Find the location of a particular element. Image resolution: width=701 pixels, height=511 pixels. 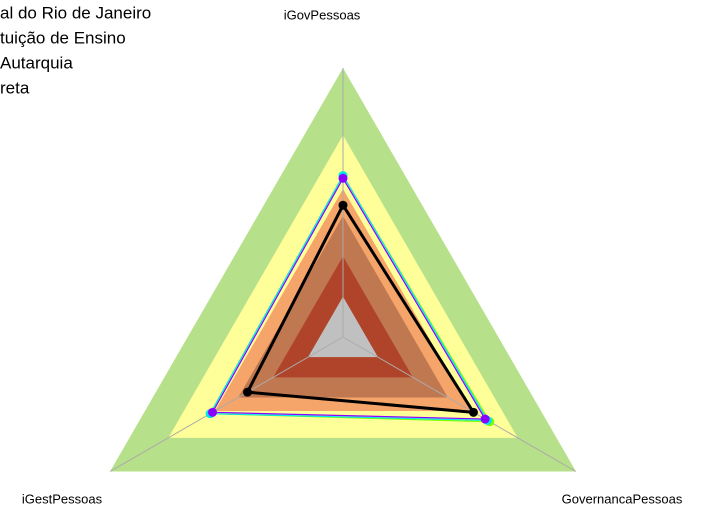

legend-label: tuição de Ensino is located at coordinates (63, 37).